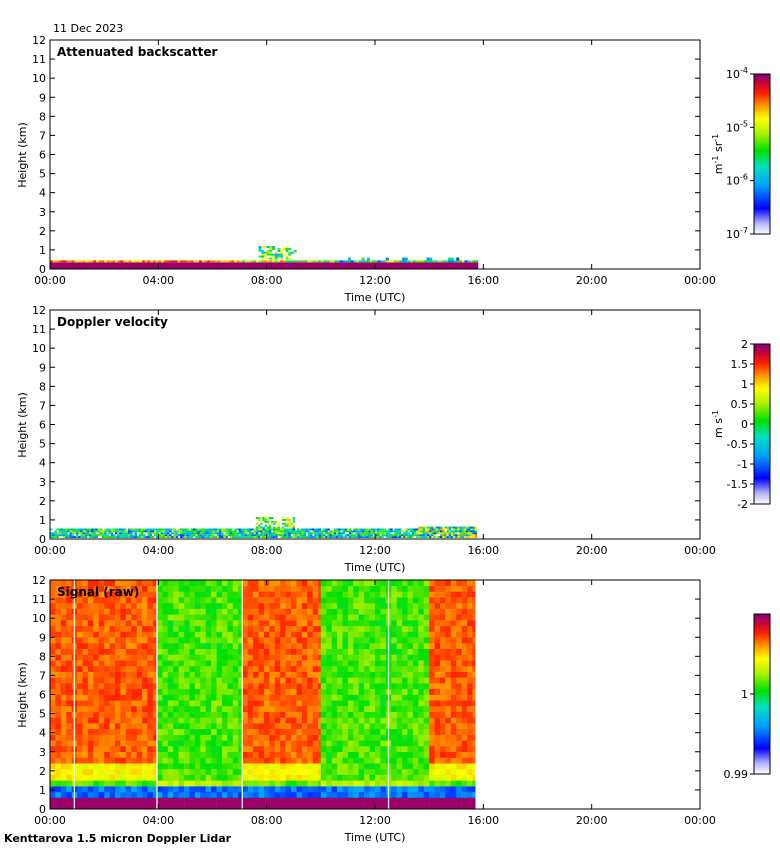  What do you see at coordinates (267, 280) in the screenshot?
I see `x-tick-label: 08:00` at bounding box center [267, 280].